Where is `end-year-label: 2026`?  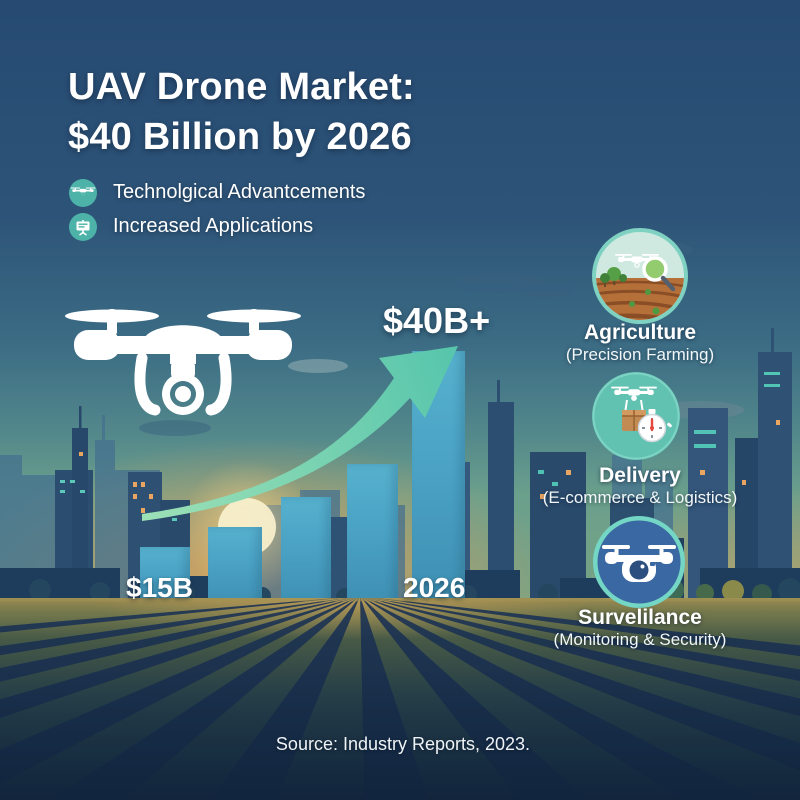
end-year-label: 2026 is located at coordinates (434, 587).